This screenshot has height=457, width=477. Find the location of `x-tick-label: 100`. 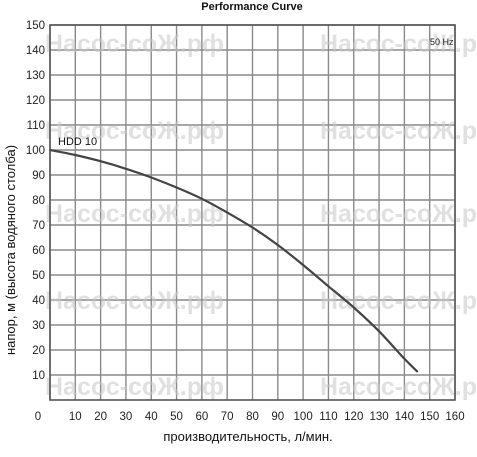

x-tick-label: 100 is located at coordinates (303, 417).